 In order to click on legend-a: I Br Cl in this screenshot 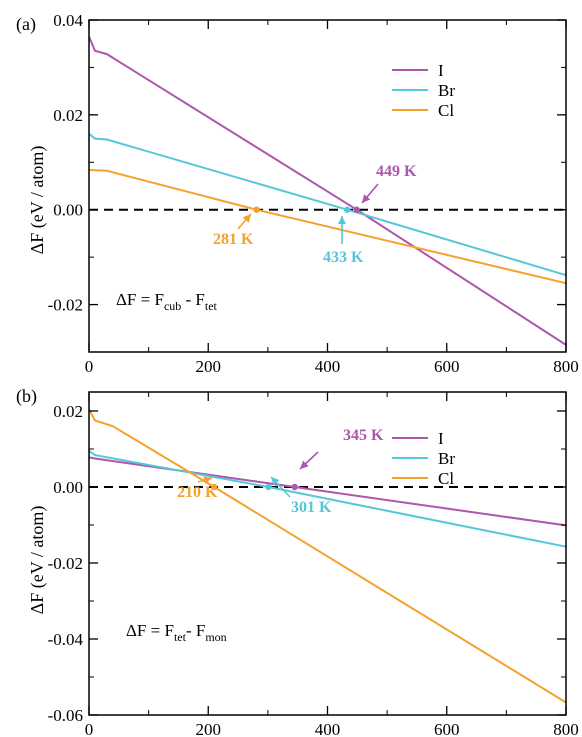, I will do `click(423, 90)`.